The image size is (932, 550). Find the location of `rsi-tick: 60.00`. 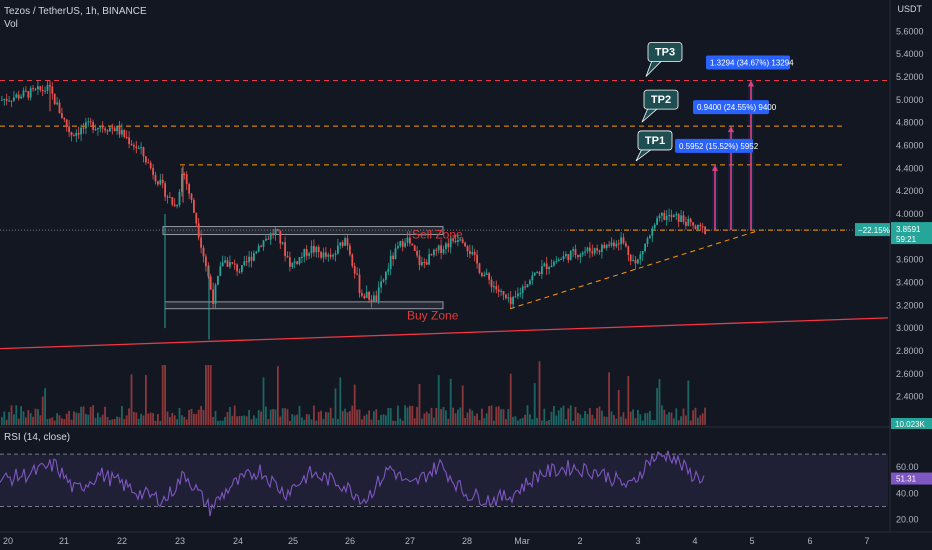

rsi-tick: 60.00 is located at coordinates (907, 467).